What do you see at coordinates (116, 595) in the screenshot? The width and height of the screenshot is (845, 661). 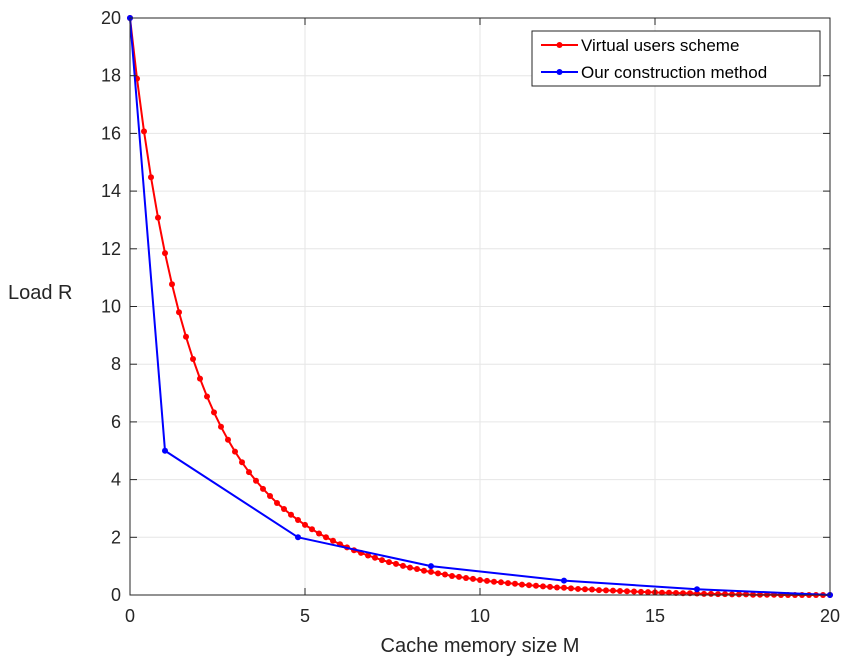 I see `y-tick-label: 0` at bounding box center [116, 595].